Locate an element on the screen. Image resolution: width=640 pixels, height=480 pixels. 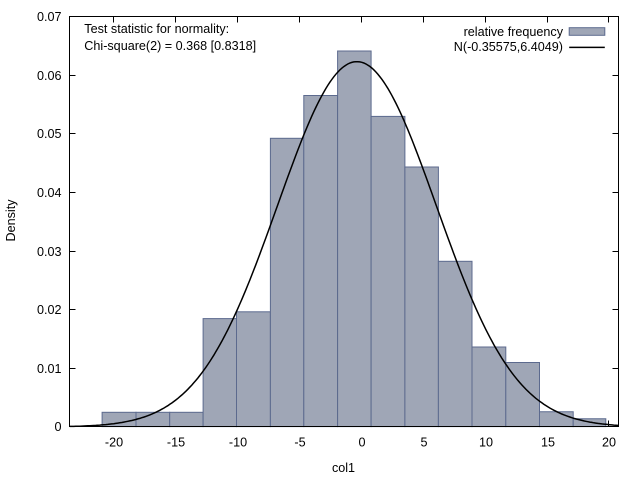
svg-text: col1 is located at coordinates (343, 468).